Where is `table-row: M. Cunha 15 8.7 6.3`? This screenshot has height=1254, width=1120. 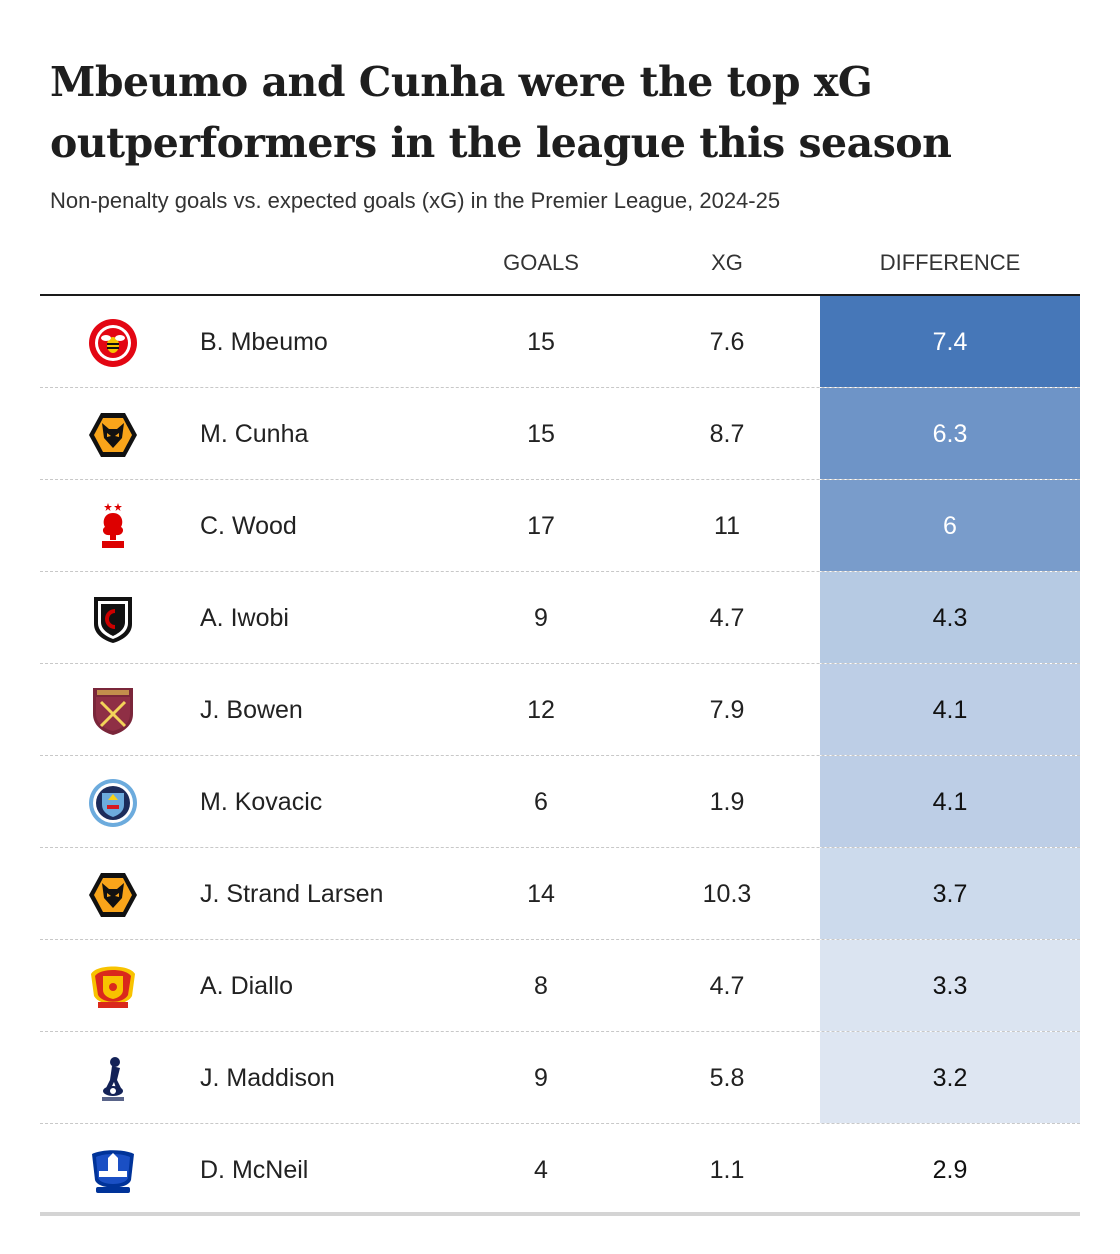
table-row: M. Cunha 15 8.7 6.3 is located at coordinates (560, 434).